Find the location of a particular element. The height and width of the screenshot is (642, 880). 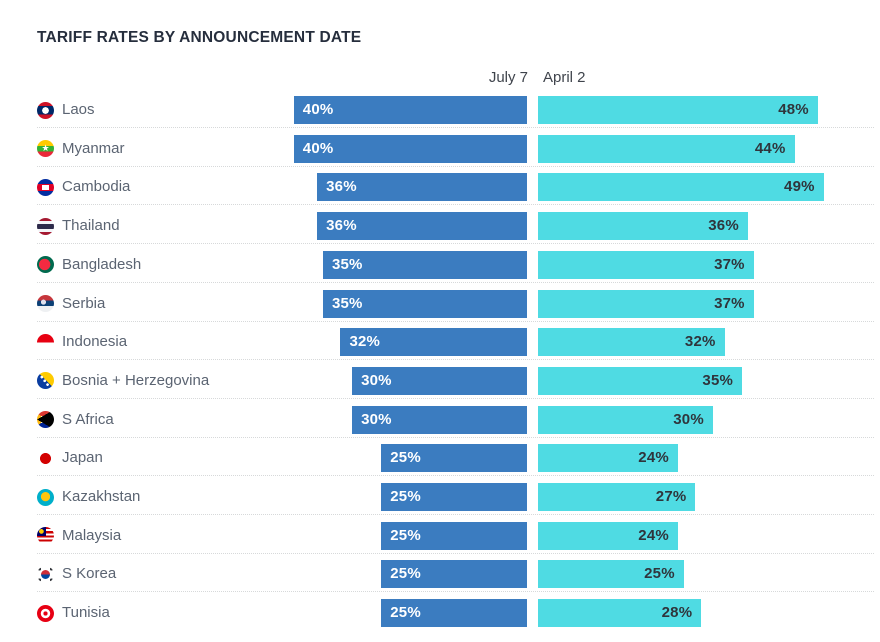

april-value-label: 28% is located at coordinates (677, 613).